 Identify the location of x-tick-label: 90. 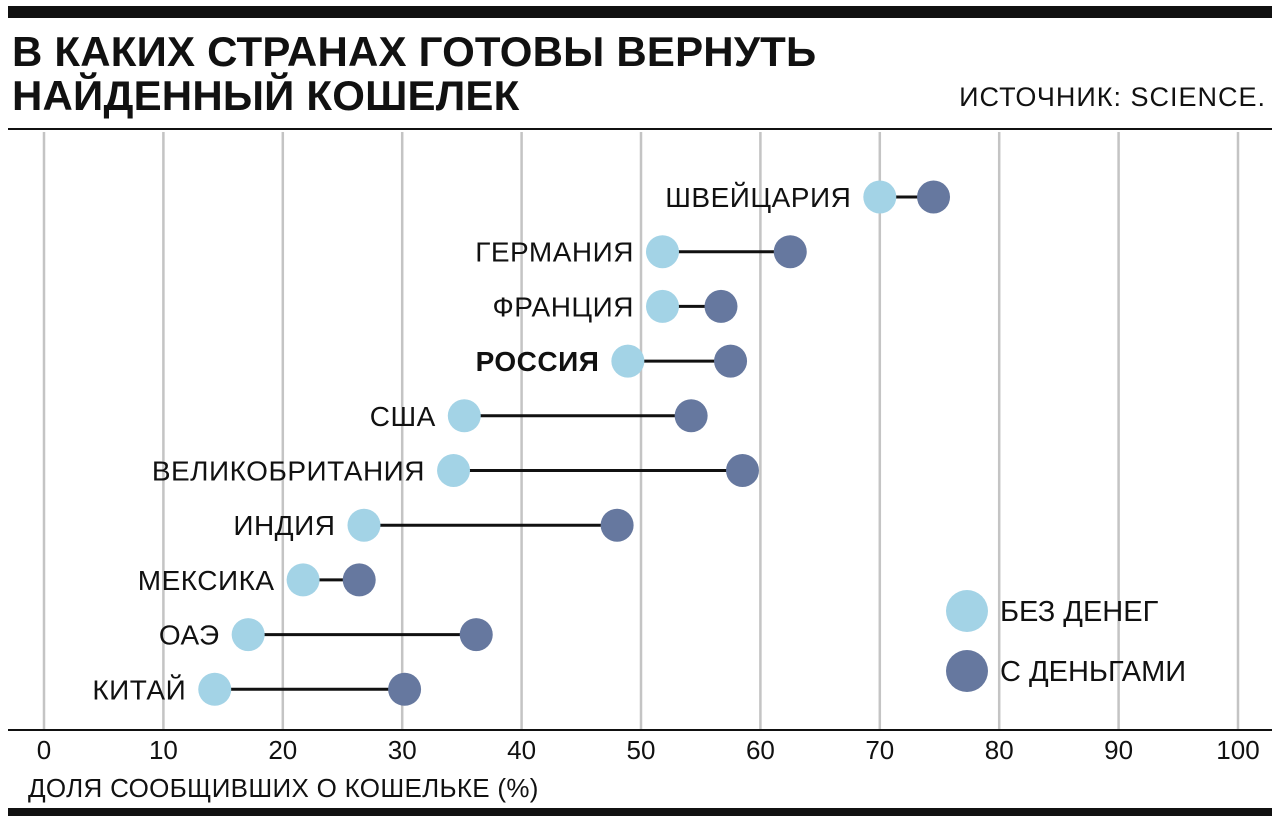
(1118, 750).